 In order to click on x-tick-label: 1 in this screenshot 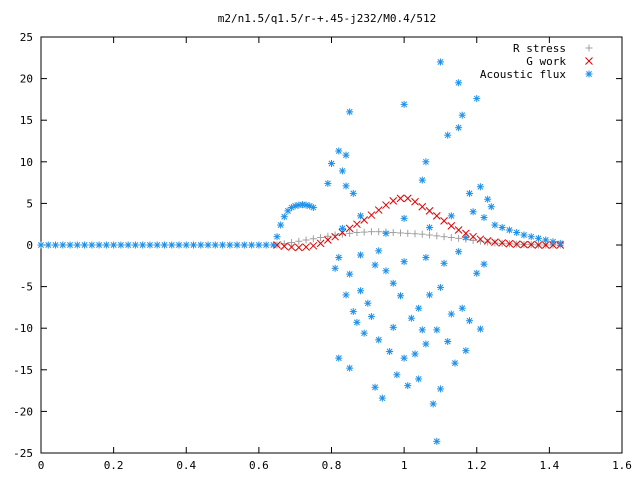, I will do `click(404, 465)`.